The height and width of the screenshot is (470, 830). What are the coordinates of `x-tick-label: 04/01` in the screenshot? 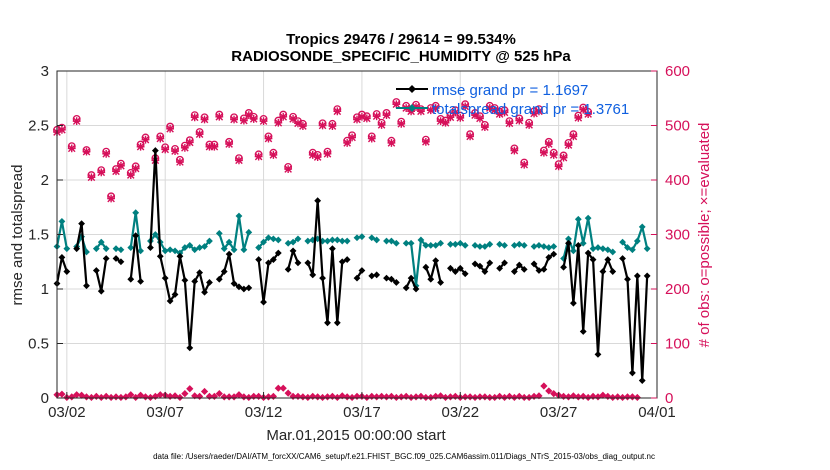 It's located at (657, 412).